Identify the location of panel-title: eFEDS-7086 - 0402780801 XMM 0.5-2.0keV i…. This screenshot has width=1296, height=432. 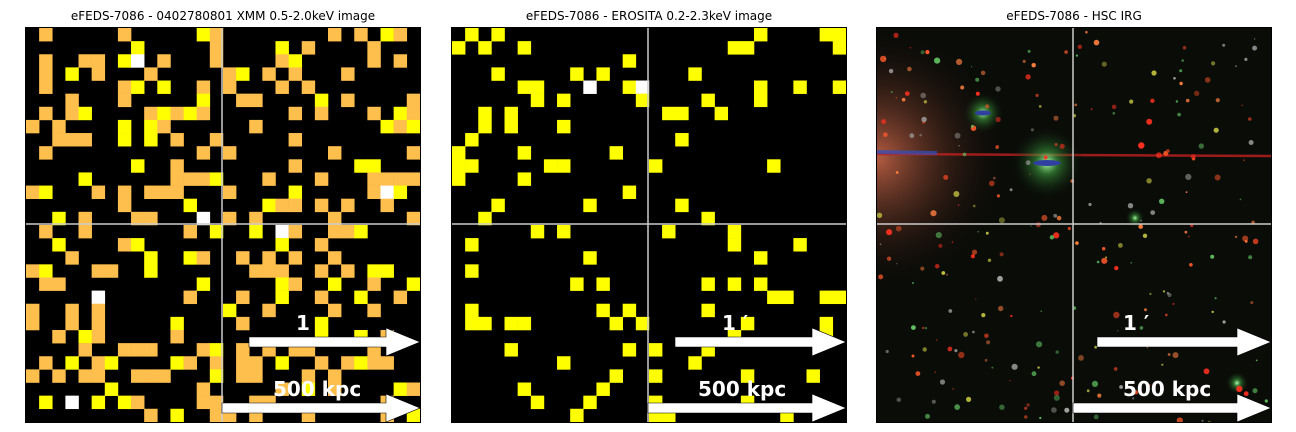
(223, 16).